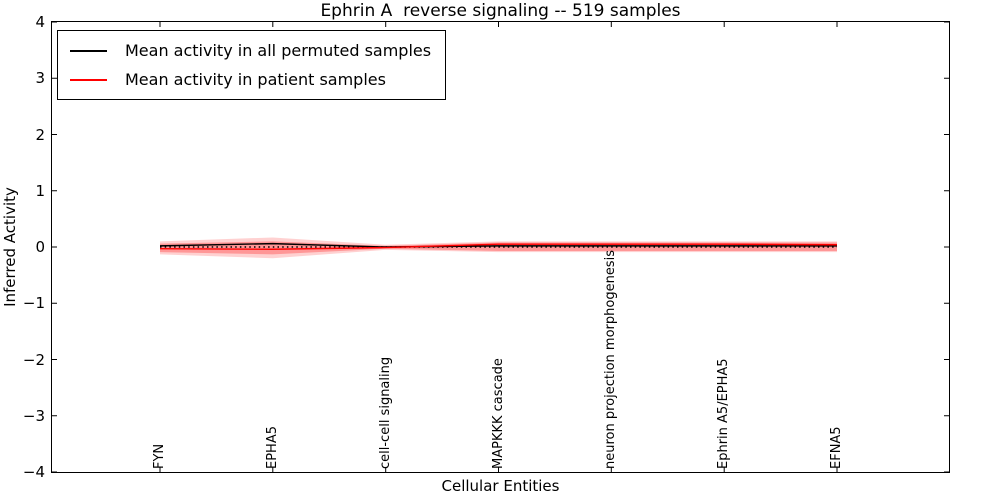 The width and height of the screenshot is (1000, 500). I want to click on y-tick-label: 0, so click(40, 247).